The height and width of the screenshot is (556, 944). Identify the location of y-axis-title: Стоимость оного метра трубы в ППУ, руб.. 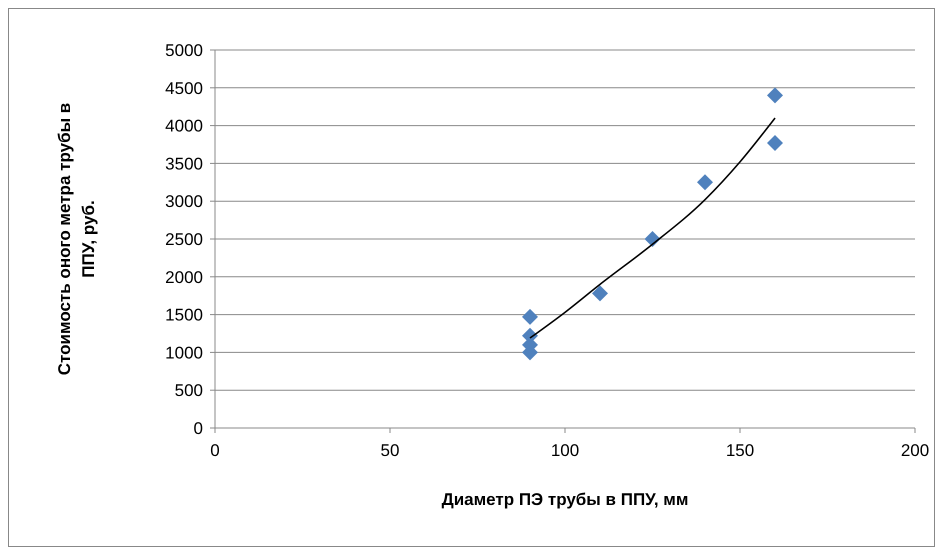
(76, 239).